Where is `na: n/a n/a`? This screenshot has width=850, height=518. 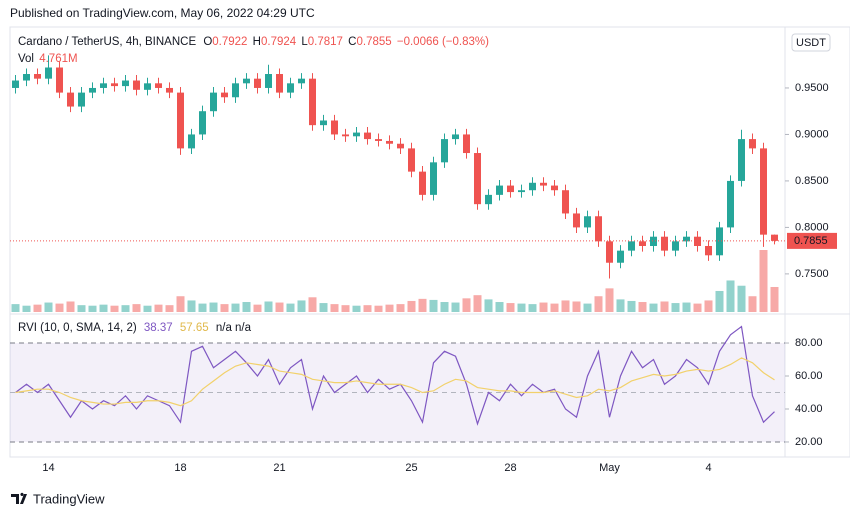
na: n/a n/a is located at coordinates (234, 328).